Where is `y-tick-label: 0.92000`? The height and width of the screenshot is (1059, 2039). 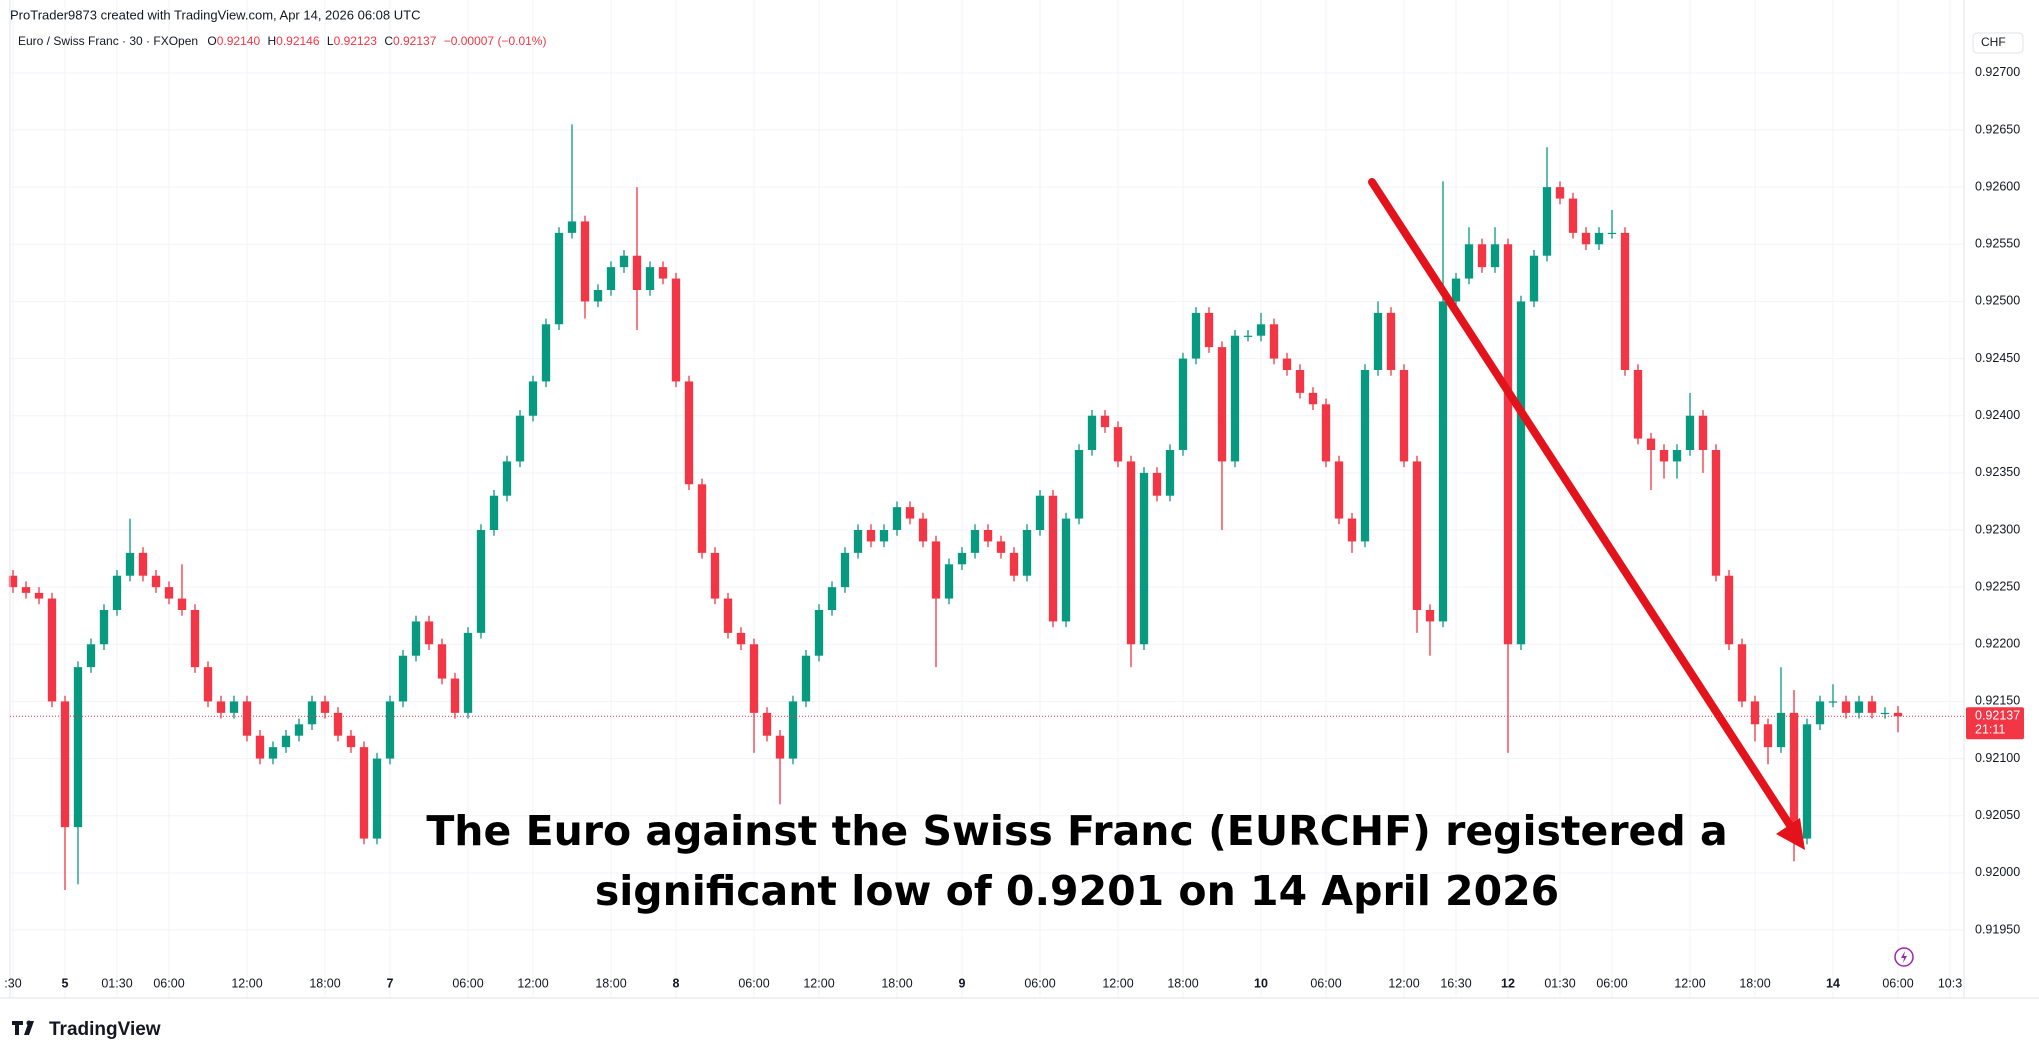
y-tick-label: 0.92000 is located at coordinates (1997, 872).